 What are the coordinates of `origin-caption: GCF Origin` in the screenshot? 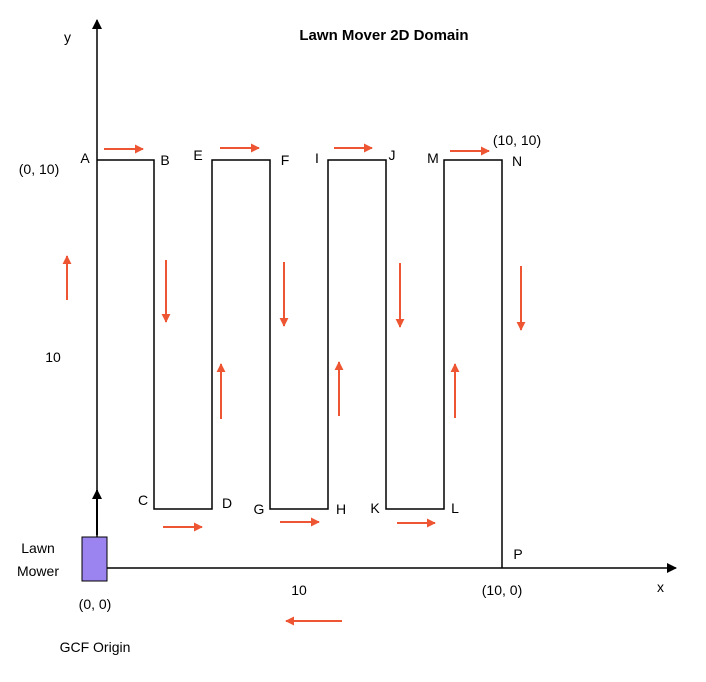 It's located at (95, 647).